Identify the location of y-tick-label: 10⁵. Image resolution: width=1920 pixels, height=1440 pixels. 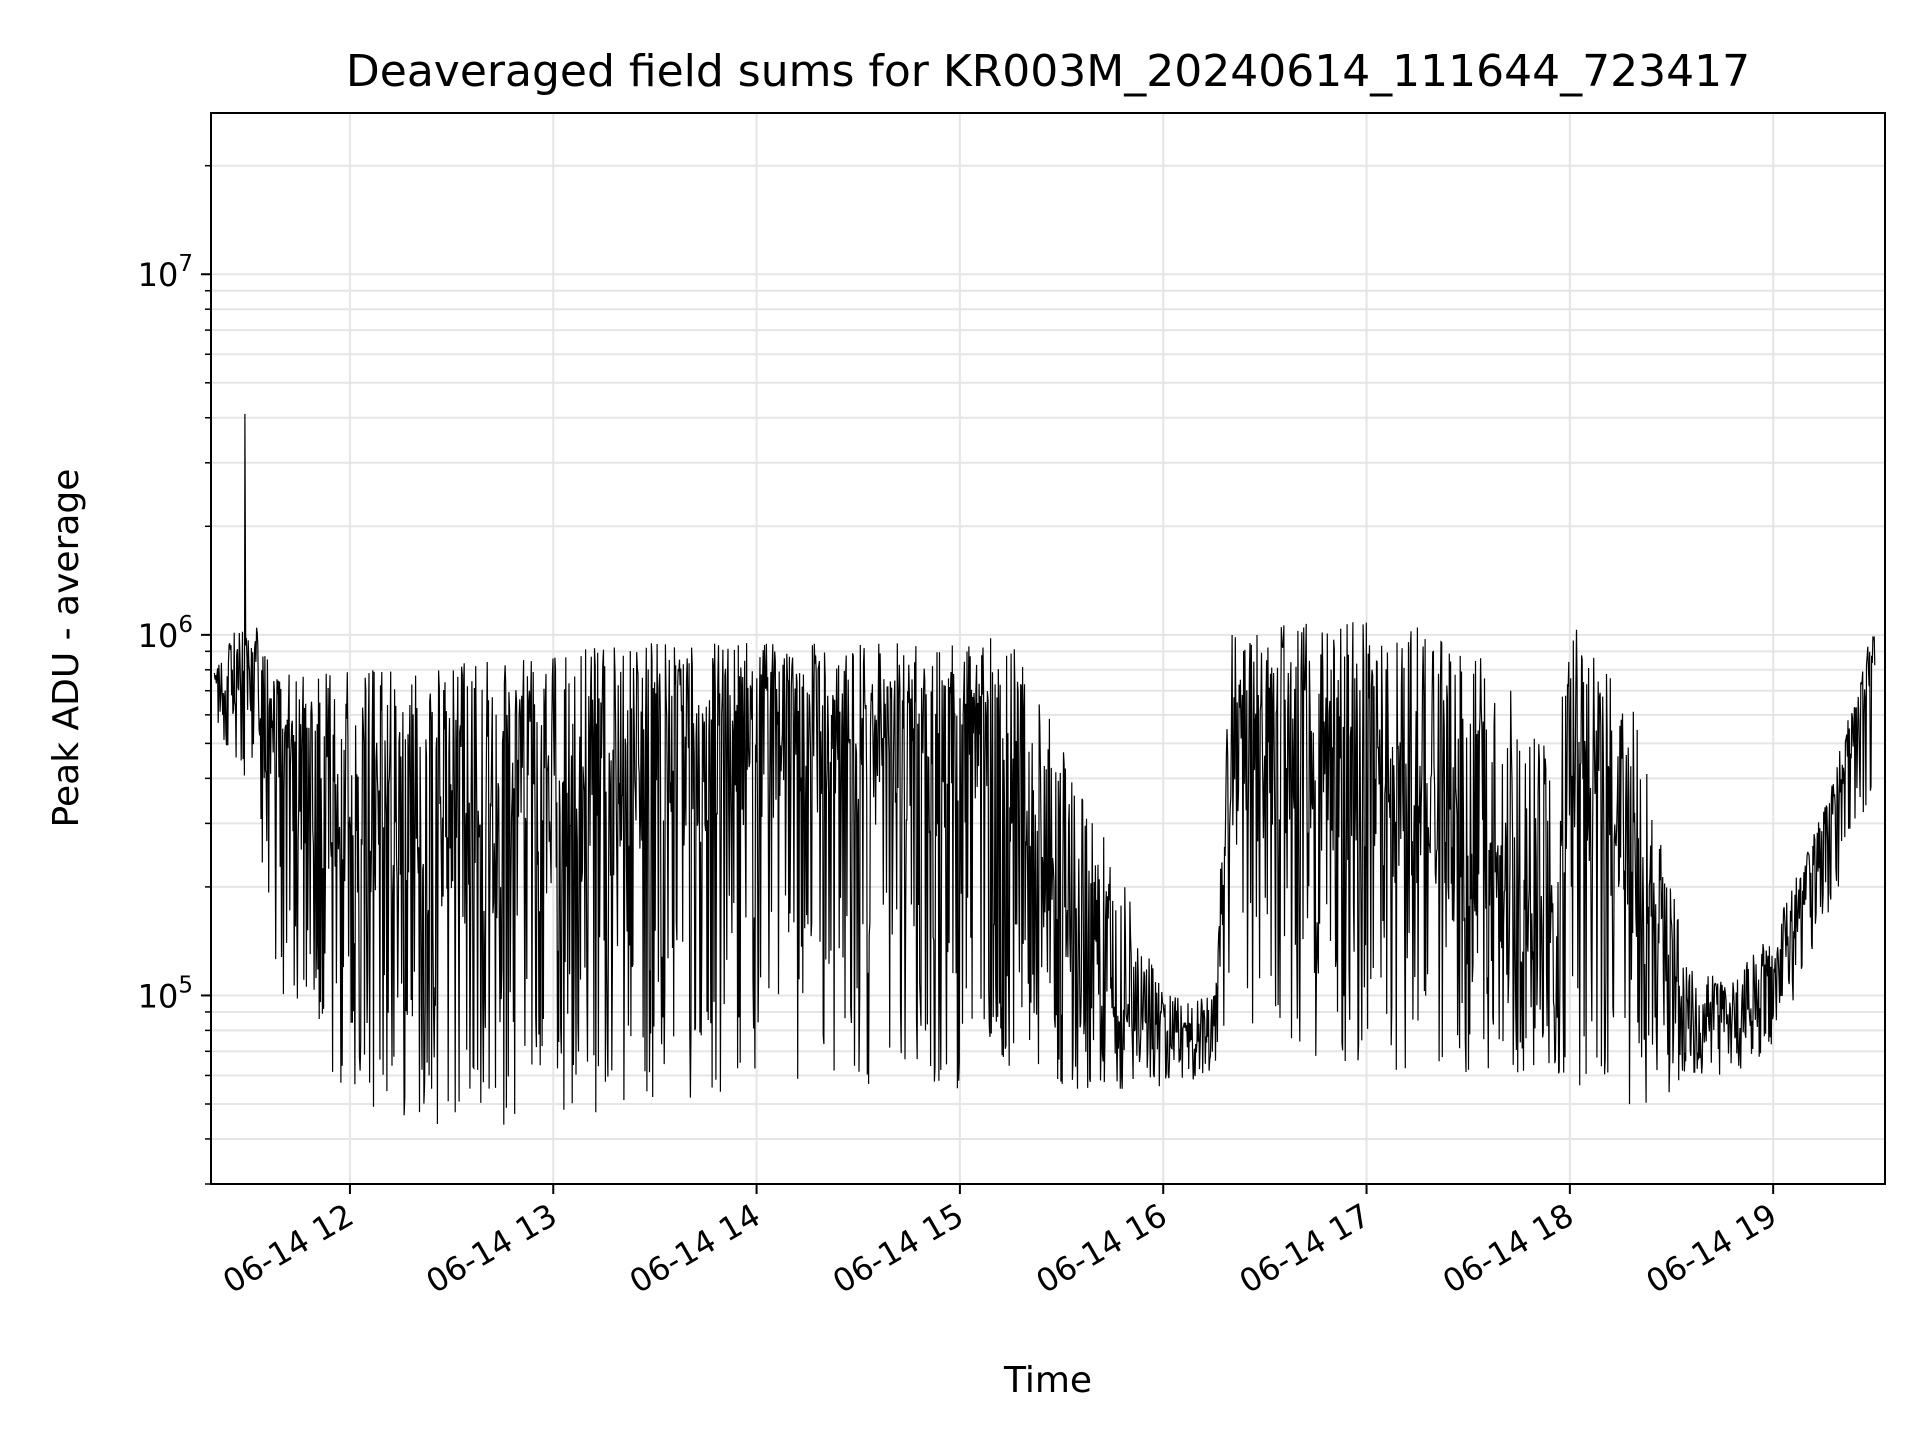
(165, 993).